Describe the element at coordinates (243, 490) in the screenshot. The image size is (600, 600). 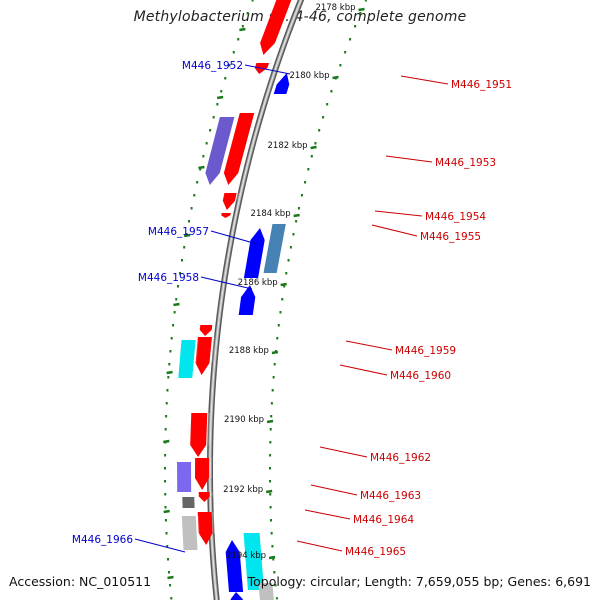
I see `scale-tick-label: 2192 kbp` at that location.